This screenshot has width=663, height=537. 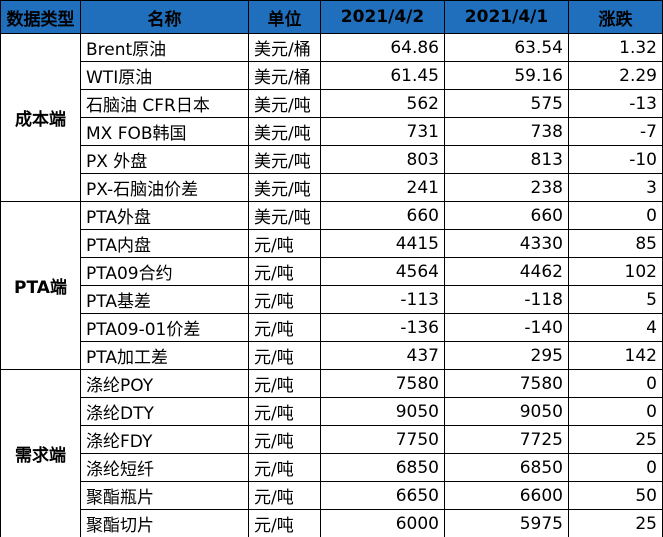 I want to click on name-cell: Brent原油, so click(x=164, y=47).